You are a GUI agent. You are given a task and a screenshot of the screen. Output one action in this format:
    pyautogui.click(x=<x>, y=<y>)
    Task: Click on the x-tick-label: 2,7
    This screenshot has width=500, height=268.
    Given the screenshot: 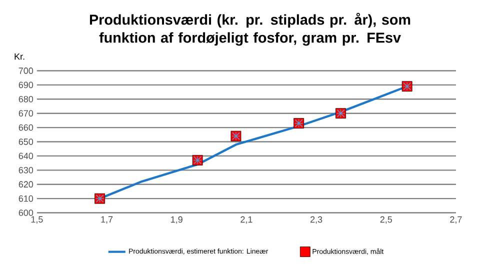 What is the action you would take?
    pyautogui.click(x=456, y=220)
    